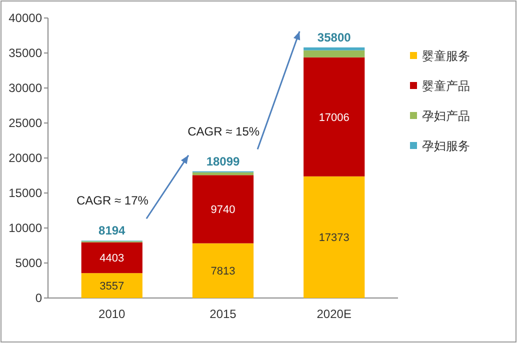 The height and width of the screenshot is (344, 518). Describe the element at coordinates (25, 53) in the screenshot. I see `y-tick-label: 35000` at that location.